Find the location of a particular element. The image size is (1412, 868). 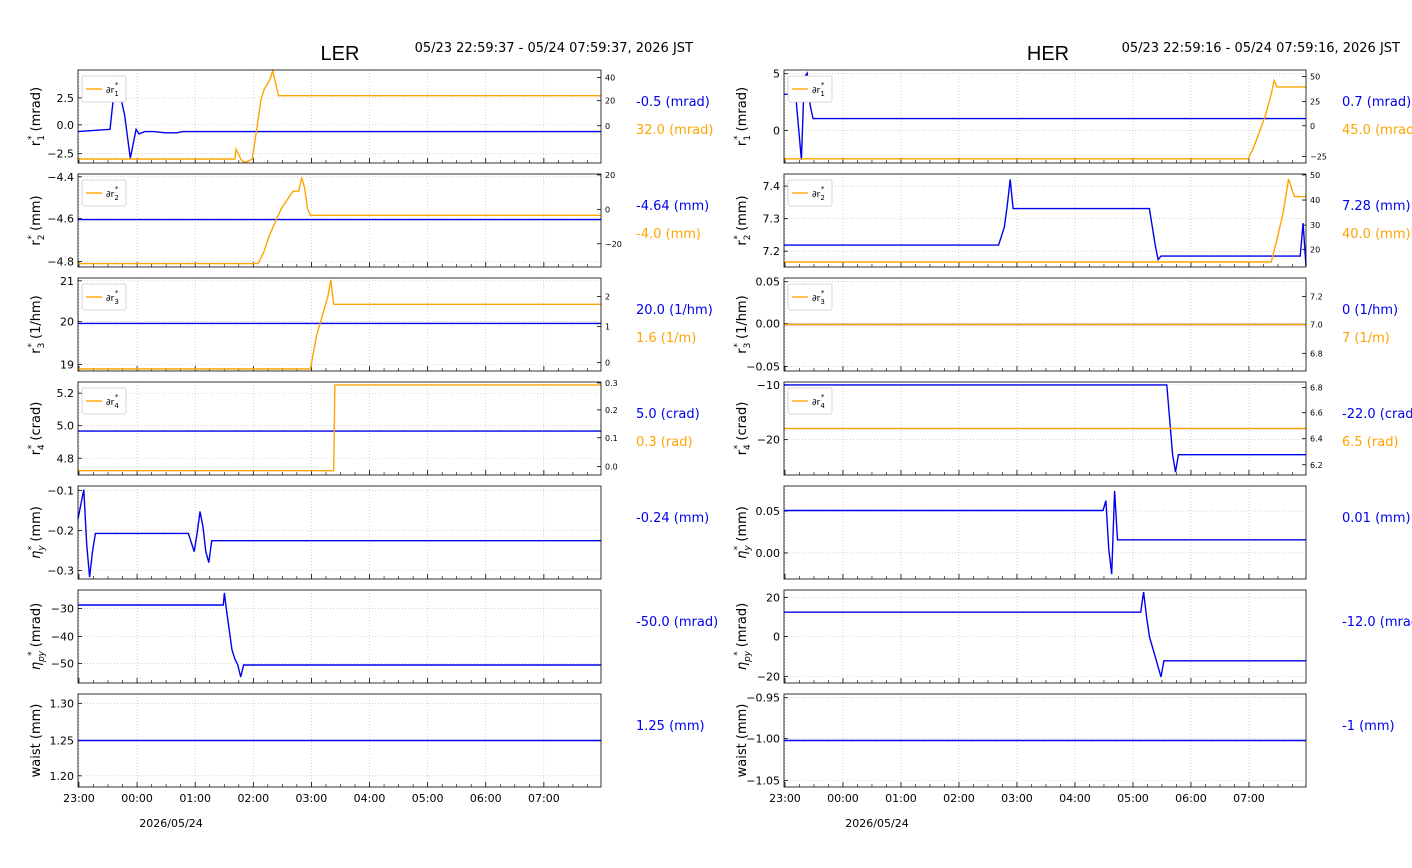

legend: ∂r3* is located at coordinates (810, 297).